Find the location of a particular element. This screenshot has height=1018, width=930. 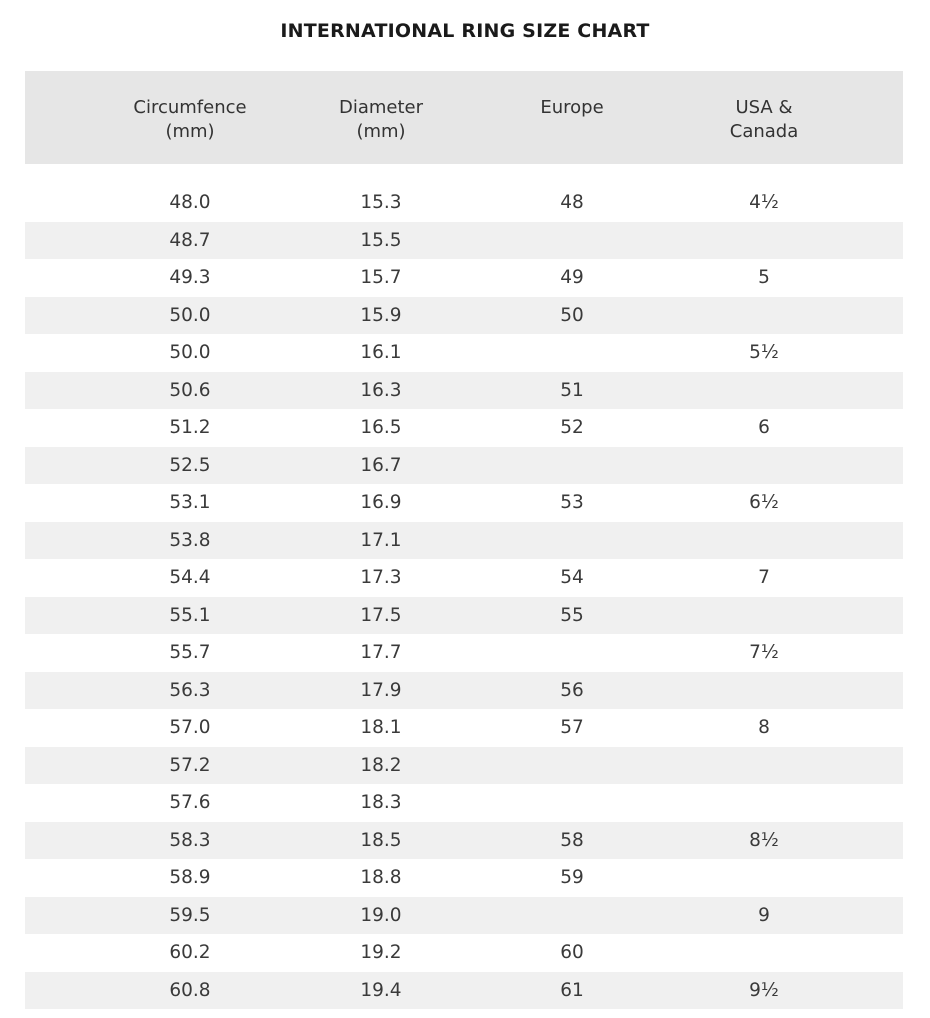

cell-circumference: 56.3 is located at coordinates (190, 690).